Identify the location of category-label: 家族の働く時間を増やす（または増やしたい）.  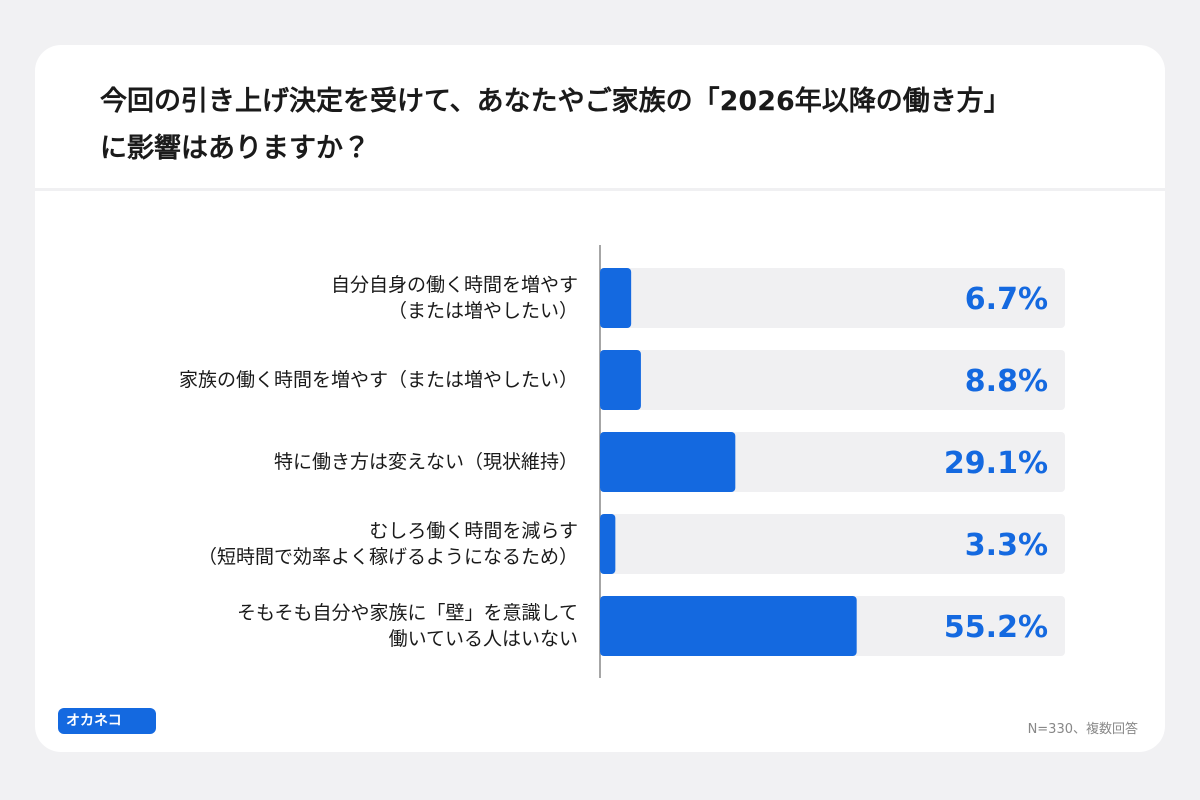
(378, 380).